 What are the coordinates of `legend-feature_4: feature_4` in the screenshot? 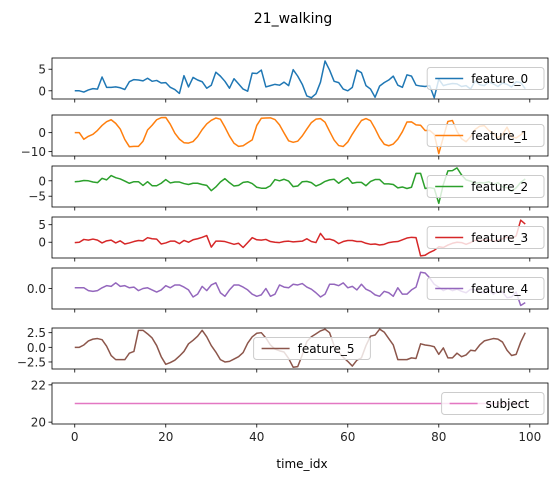 It's located at (485, 288).